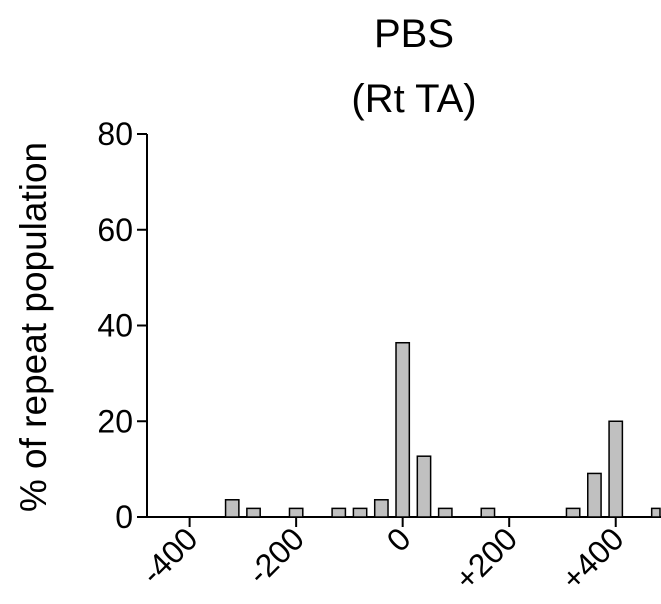  Describe the element at coordinates (592, 558) in the screenshot. I see `x-tick-label: +400` at that location.